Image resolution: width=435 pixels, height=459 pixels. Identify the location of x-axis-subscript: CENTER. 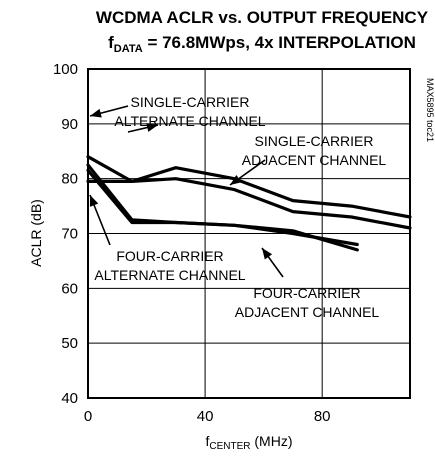
(229, 446).